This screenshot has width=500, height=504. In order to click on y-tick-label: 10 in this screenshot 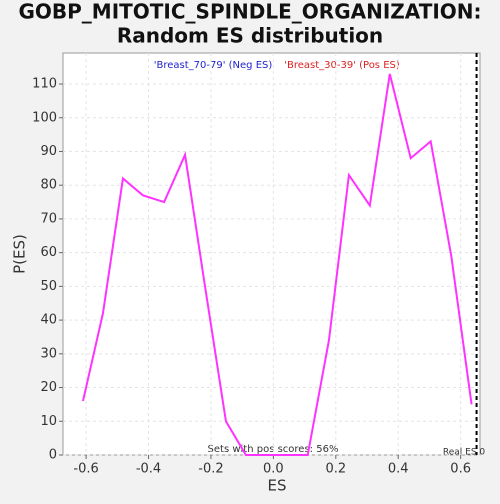, I will do `click(48, 421)`.